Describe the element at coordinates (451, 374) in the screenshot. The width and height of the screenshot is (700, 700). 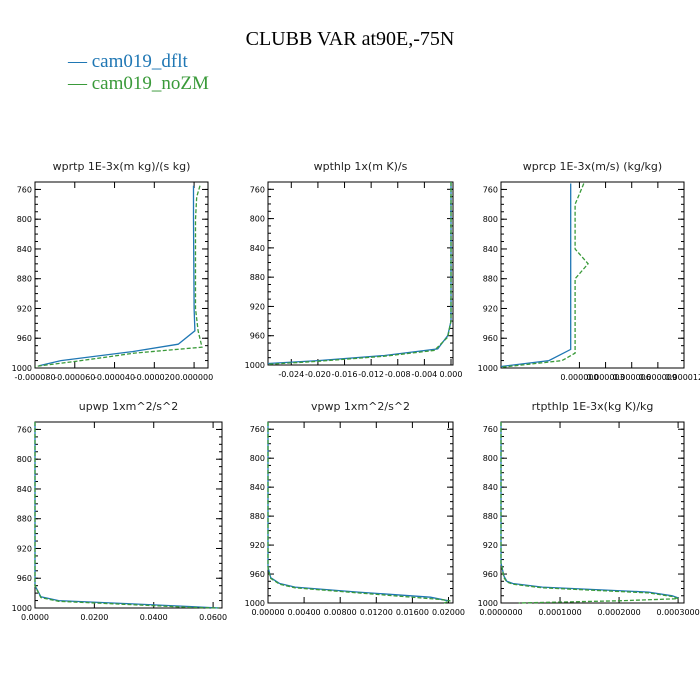
I see `x-tick-label: 0.000` at that location.